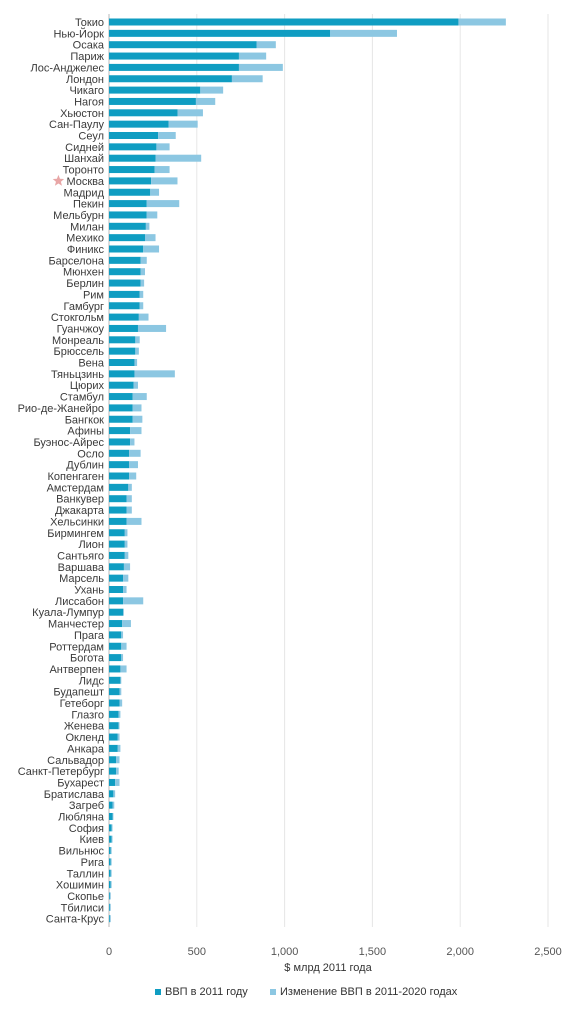  I want to click on category-label: Мельбурн, so click(78, 216).